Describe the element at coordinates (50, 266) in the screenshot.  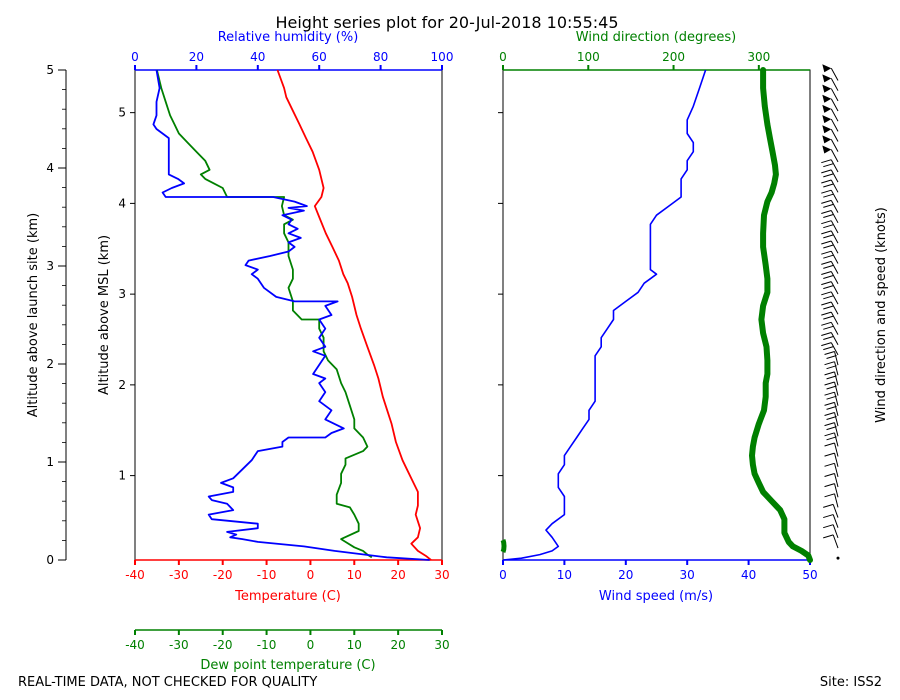
I see `launch-altitude-axis-tick-label: 3` at that location.